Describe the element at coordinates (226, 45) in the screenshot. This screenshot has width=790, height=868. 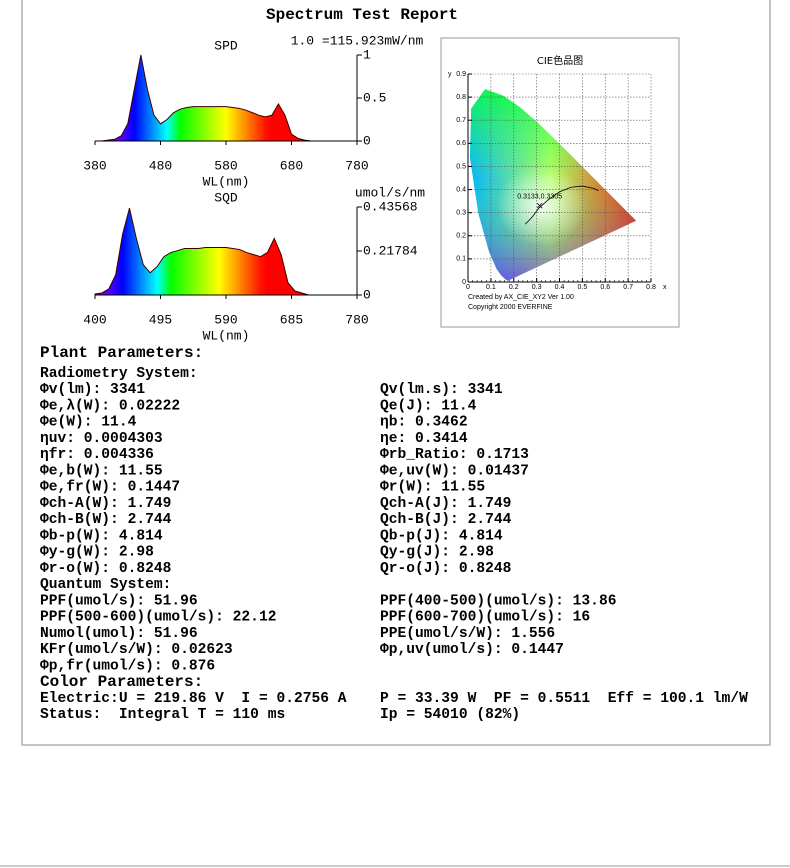
I see `chart-title: SPD` at that location.